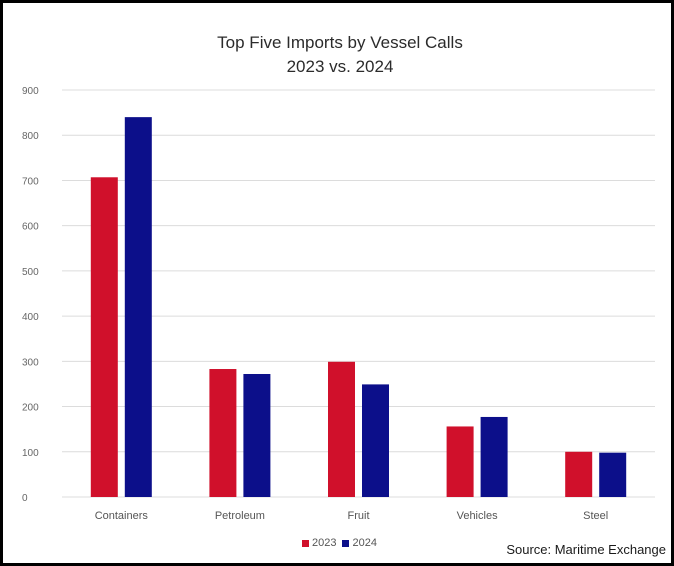  I want to click on bar-2023-vehicles, so click(460, 461).